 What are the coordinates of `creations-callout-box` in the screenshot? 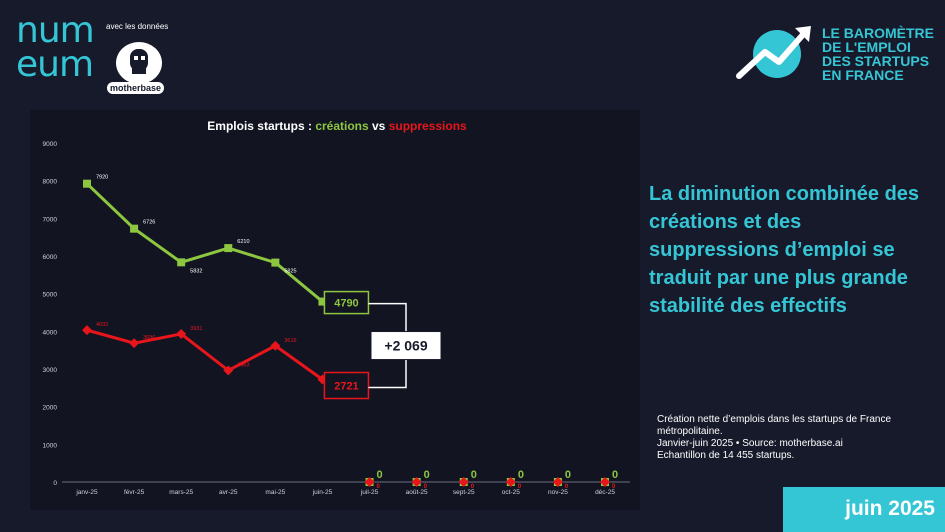 It's located at (346, 302).